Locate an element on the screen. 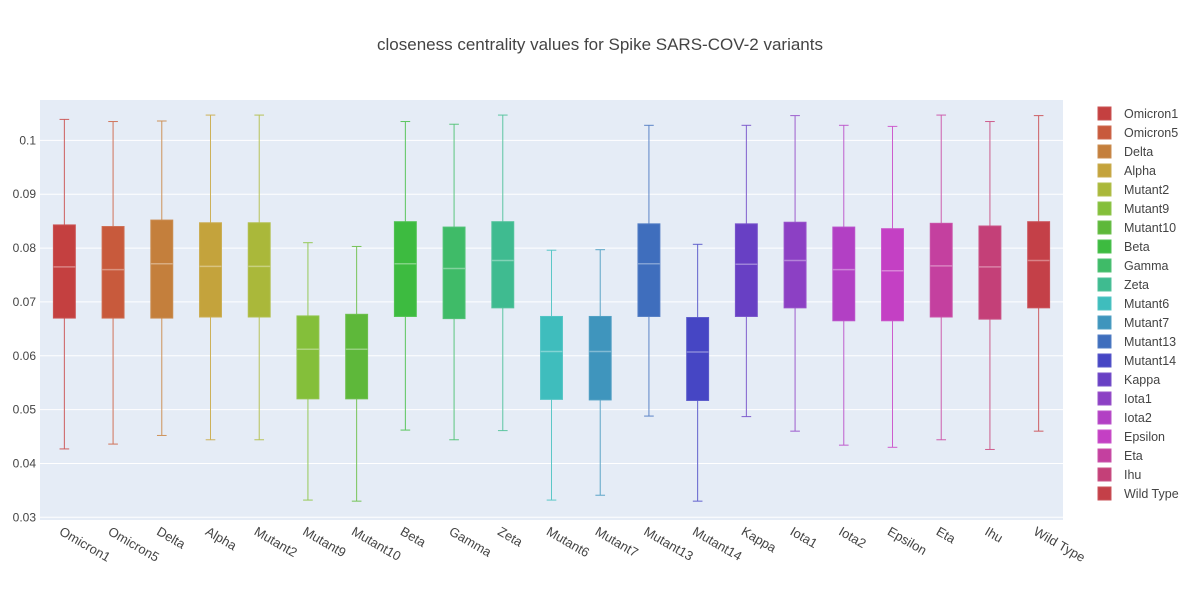 This screenshot has height=600, width=1200. box-zeta is located at coordinates (503, 273).